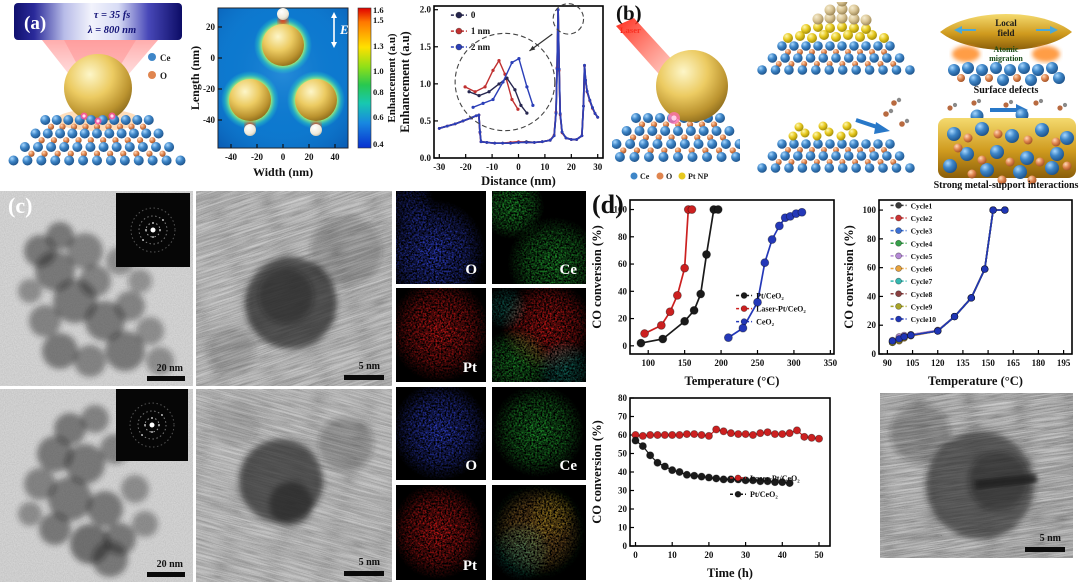 This screenshot has width=1080, height=582. What do you see at coordinates (819, 555) in the screenshot?
I see `svg-text: 50` at bounding box center [819, 555].